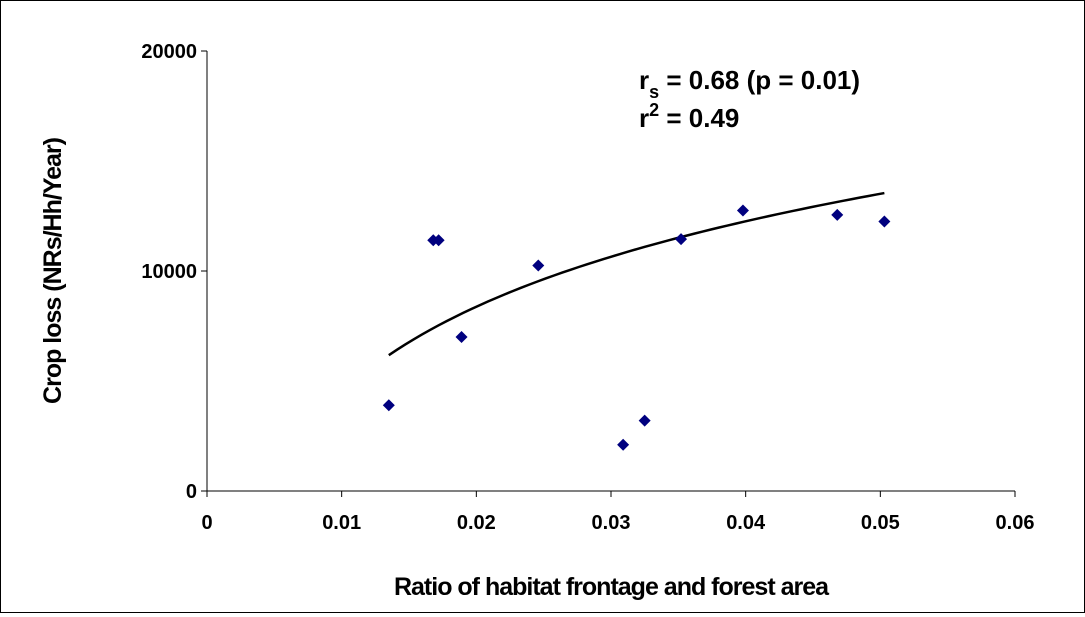 The image size is (1085, 617). I want to click on r2-annotation: r2 = 0.49, so click(689, 116).